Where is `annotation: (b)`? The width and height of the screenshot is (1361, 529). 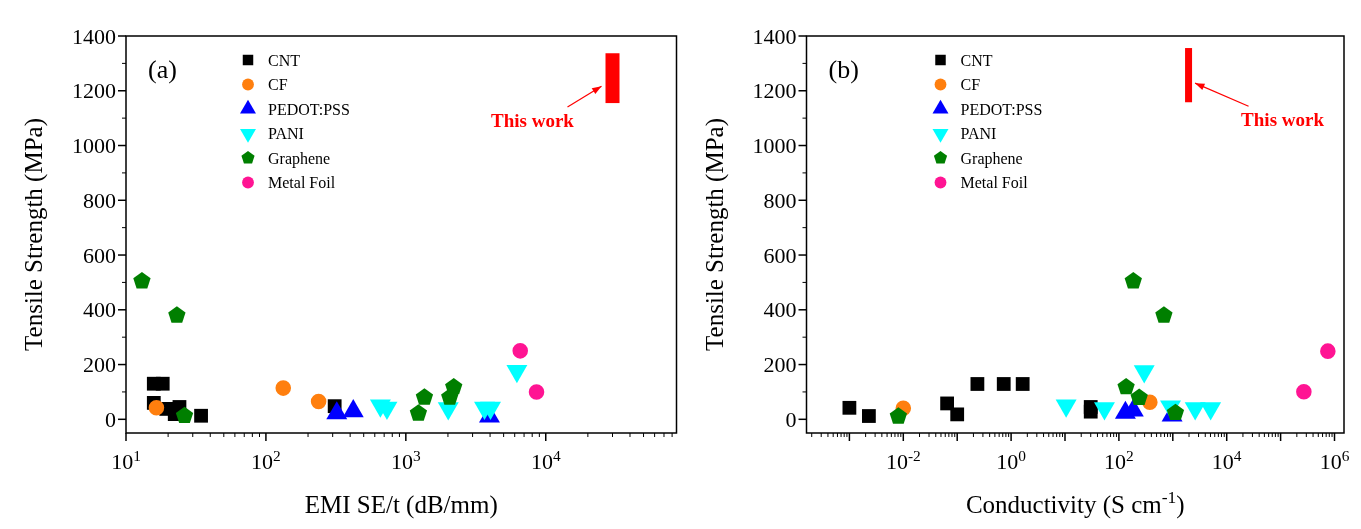
annotation: (b) is located at coordinates (843, 69).